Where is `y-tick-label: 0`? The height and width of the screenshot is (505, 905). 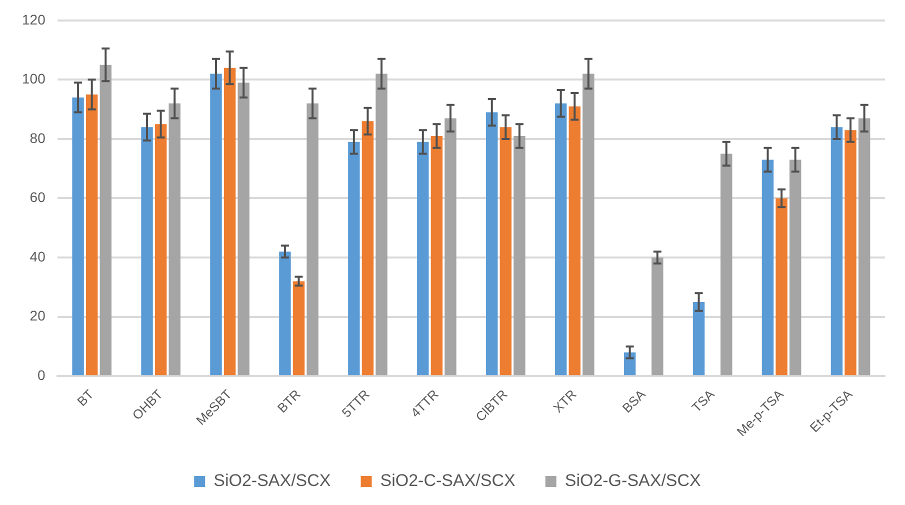 y-tick-label: 0 is located at coordinates (42, 374).